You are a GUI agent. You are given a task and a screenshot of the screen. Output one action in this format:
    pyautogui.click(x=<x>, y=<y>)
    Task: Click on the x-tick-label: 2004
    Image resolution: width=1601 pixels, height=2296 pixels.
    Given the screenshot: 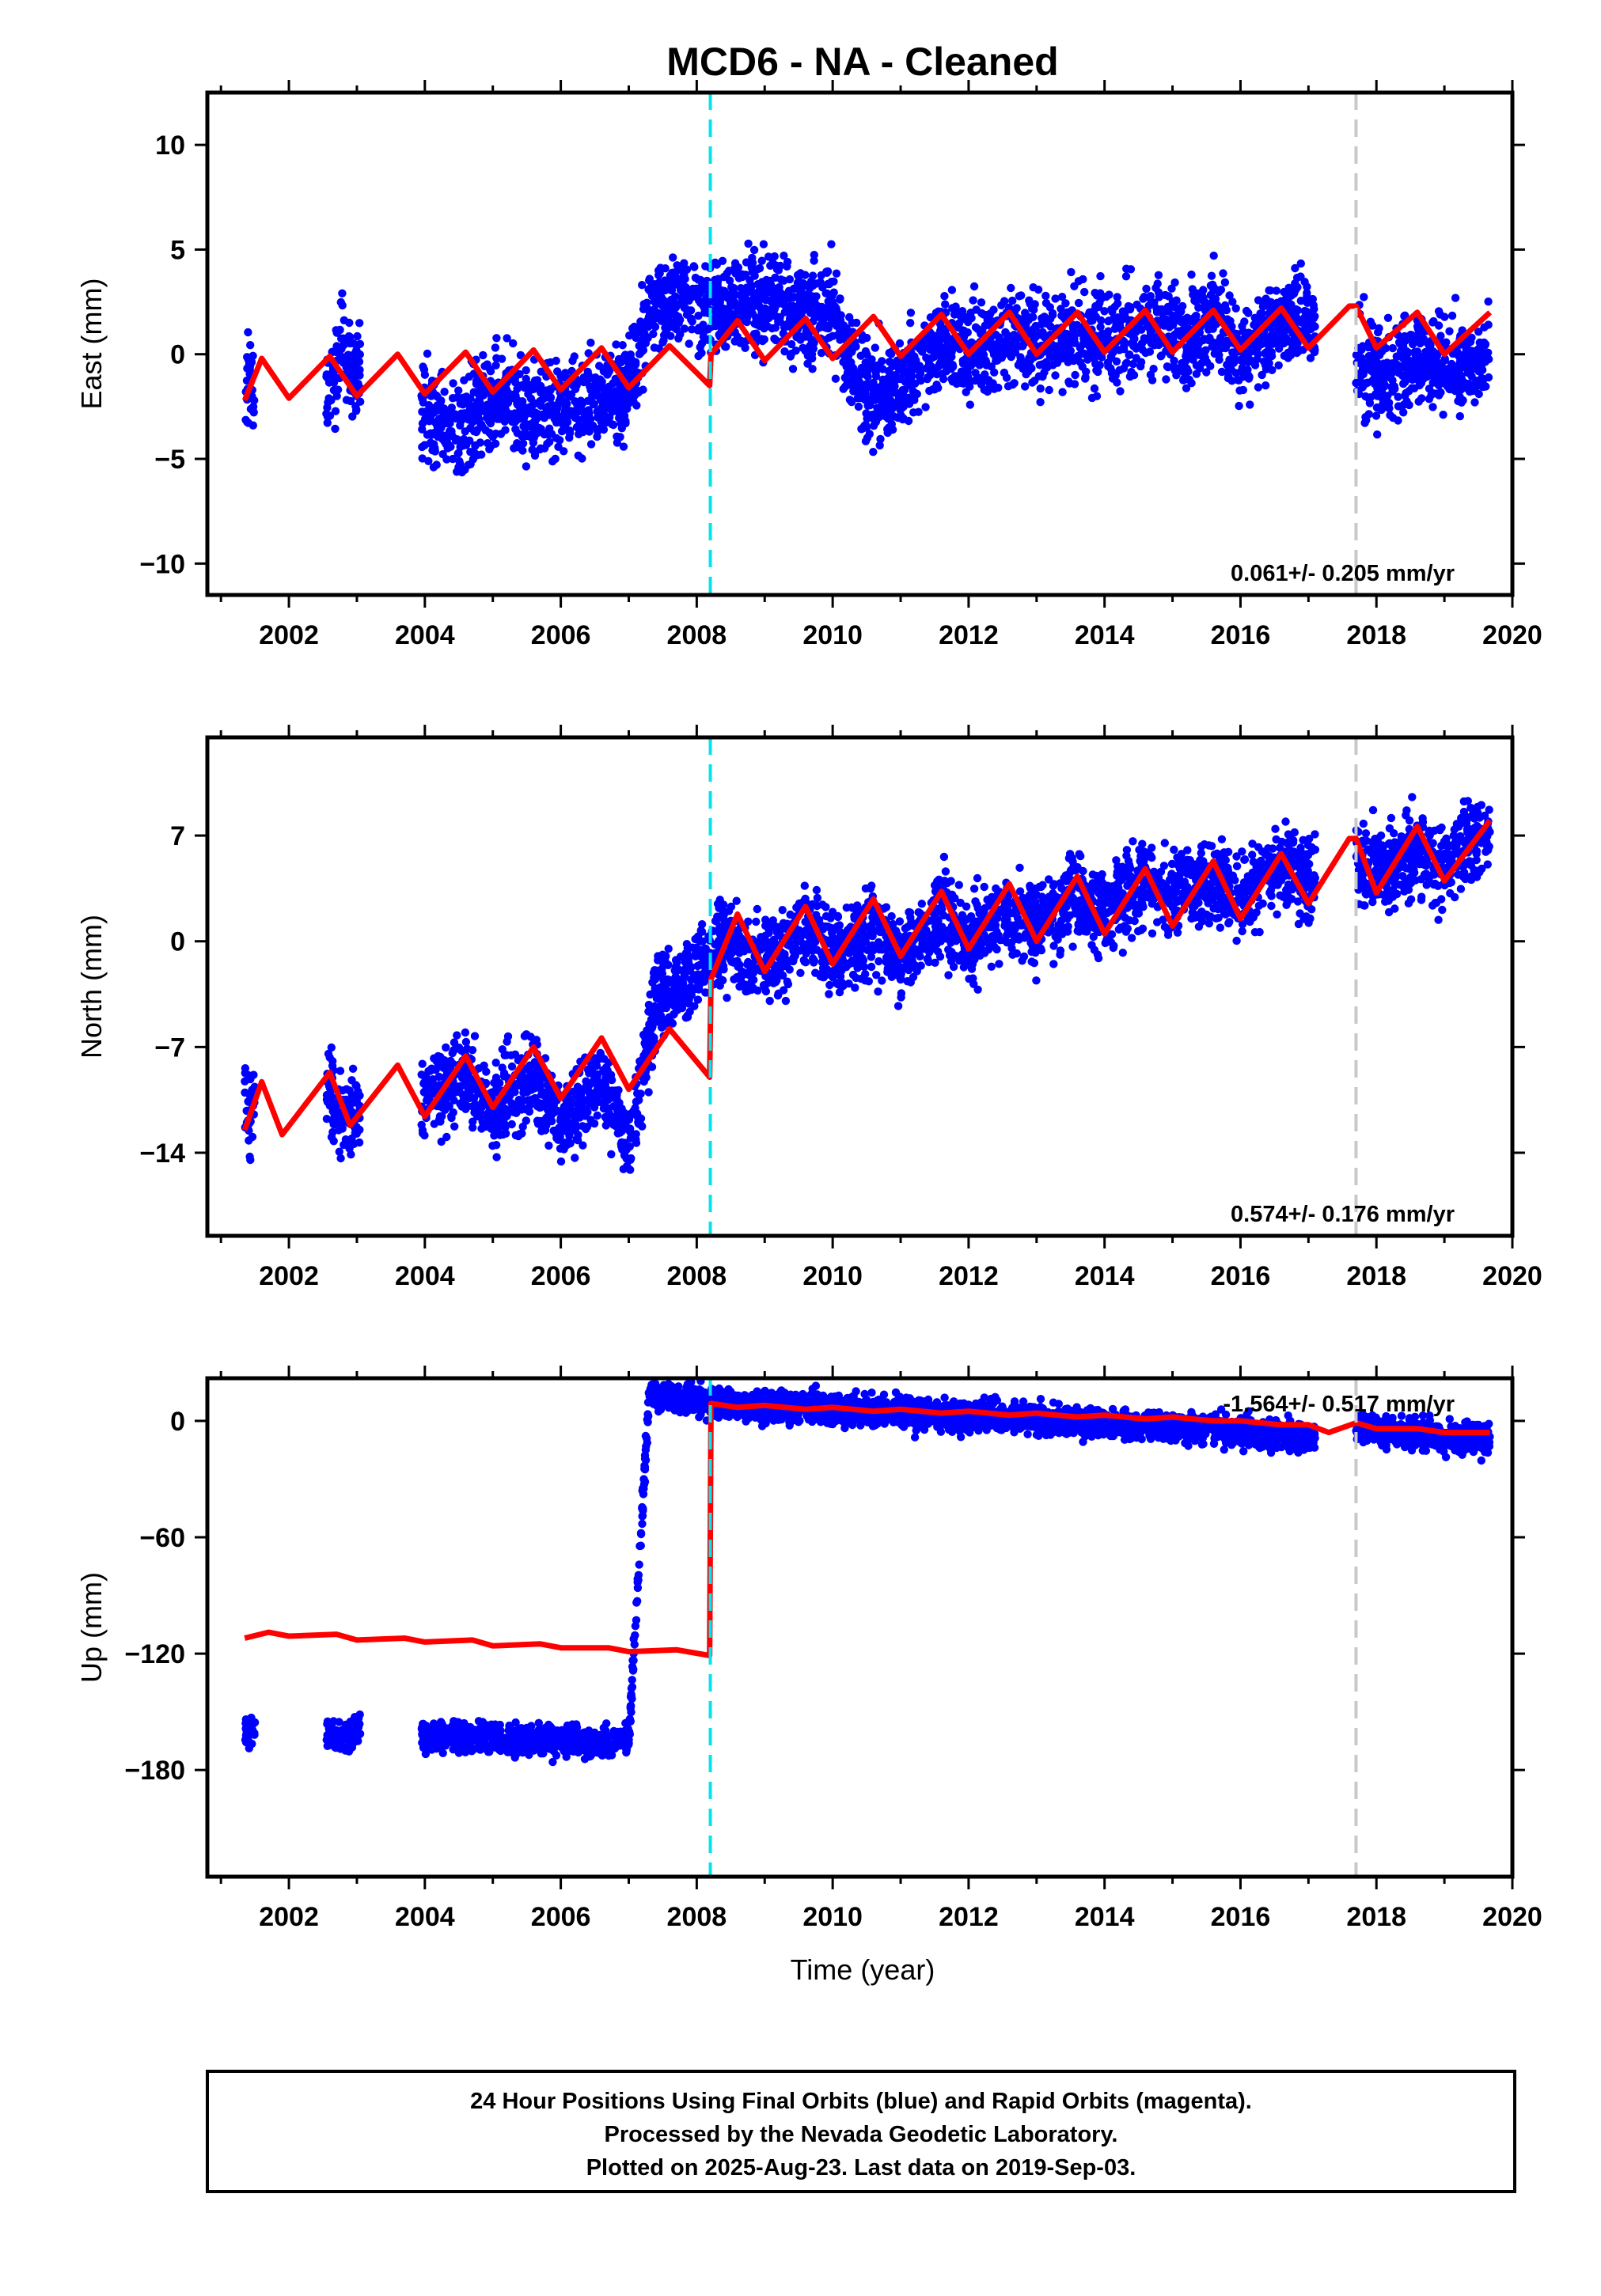 What is the action you would take?
    pyautogui.click(x=425, y=635)
    